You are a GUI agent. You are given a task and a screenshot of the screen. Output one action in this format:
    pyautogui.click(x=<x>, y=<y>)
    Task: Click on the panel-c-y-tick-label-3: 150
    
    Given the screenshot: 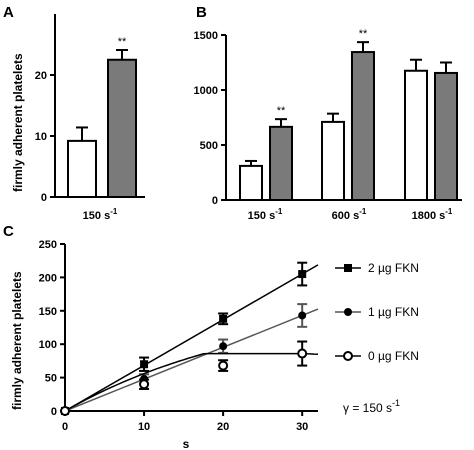 What is the action you would take?
    pyautogui.click(x=48, y=312)
    